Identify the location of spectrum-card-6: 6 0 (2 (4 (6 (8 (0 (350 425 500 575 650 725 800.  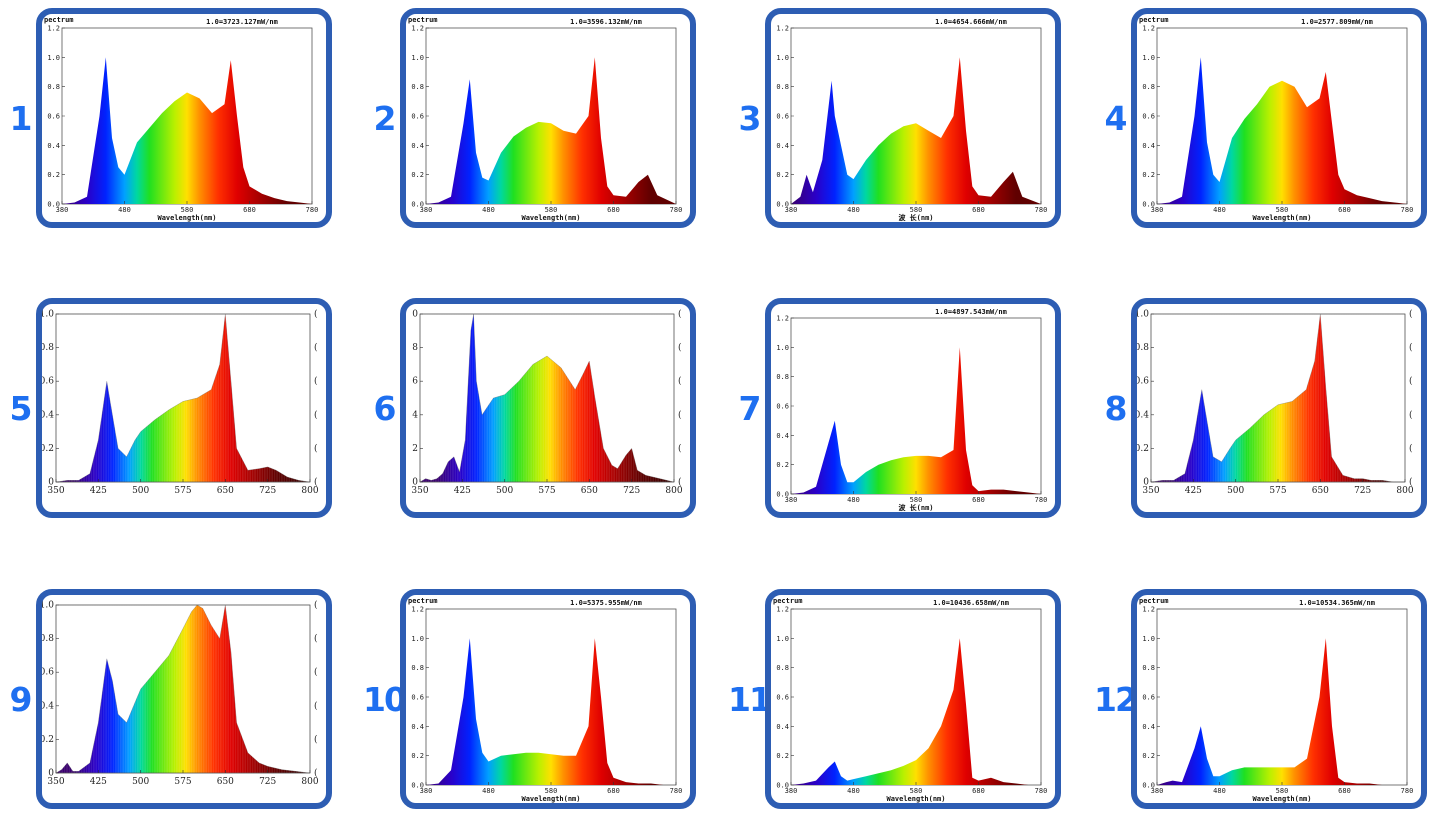
(534, 408).